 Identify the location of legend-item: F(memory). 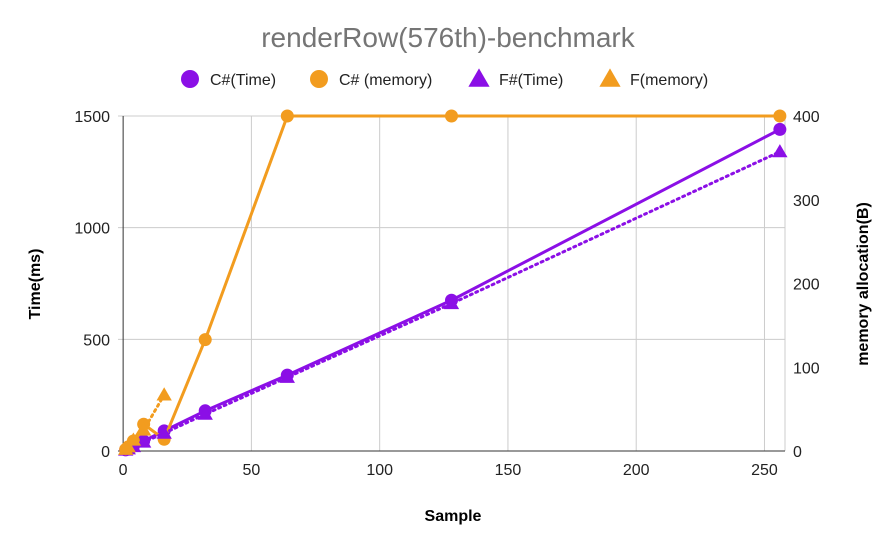
(653, 78).